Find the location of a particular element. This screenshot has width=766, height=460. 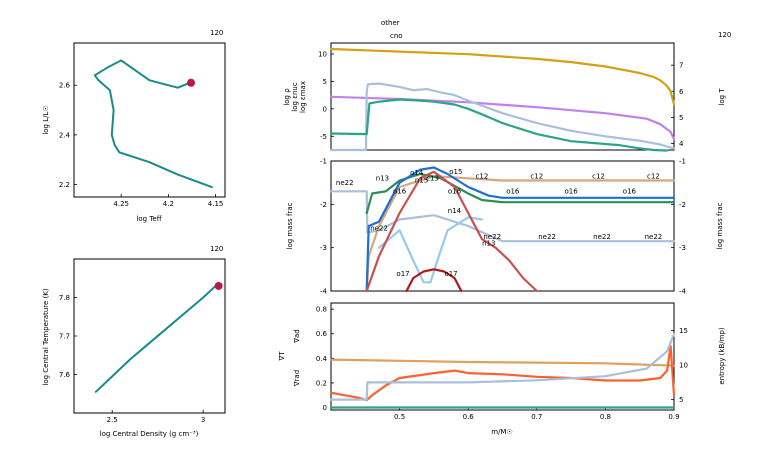

profiles-x-tick-label: 0.9 is located at coordinates (673, 417).